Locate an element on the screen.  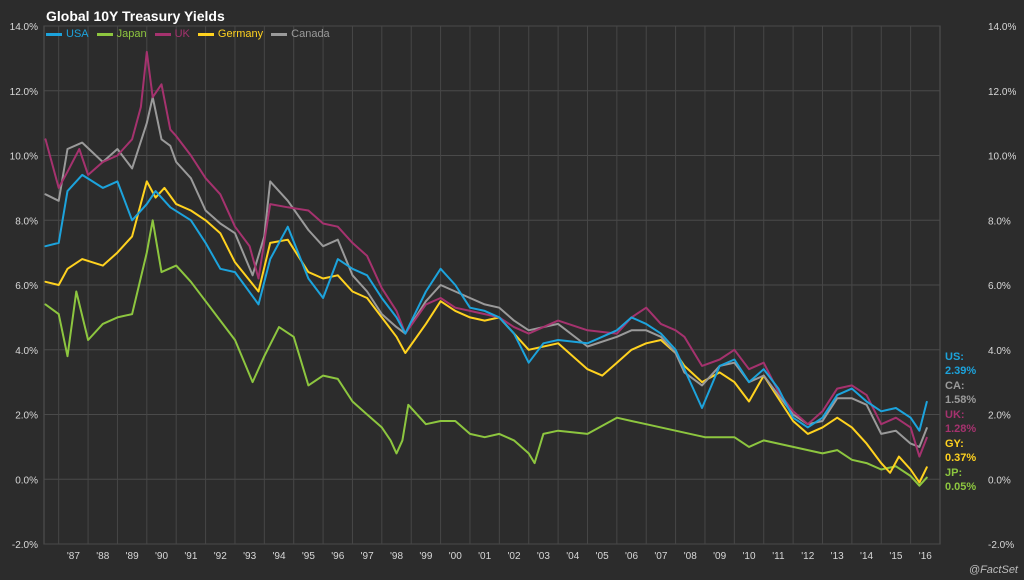
x-tick-label: '90 is located at coordinates (161, 556).